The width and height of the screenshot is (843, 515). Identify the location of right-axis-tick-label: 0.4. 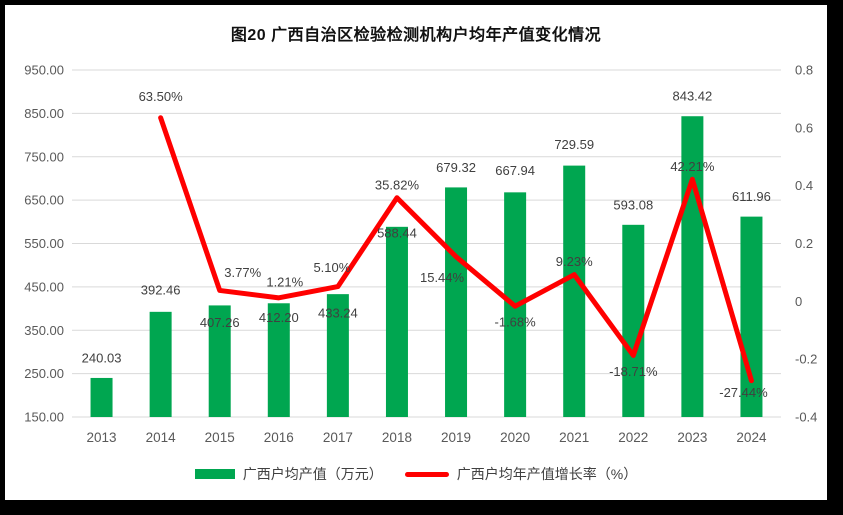
(804, 185).